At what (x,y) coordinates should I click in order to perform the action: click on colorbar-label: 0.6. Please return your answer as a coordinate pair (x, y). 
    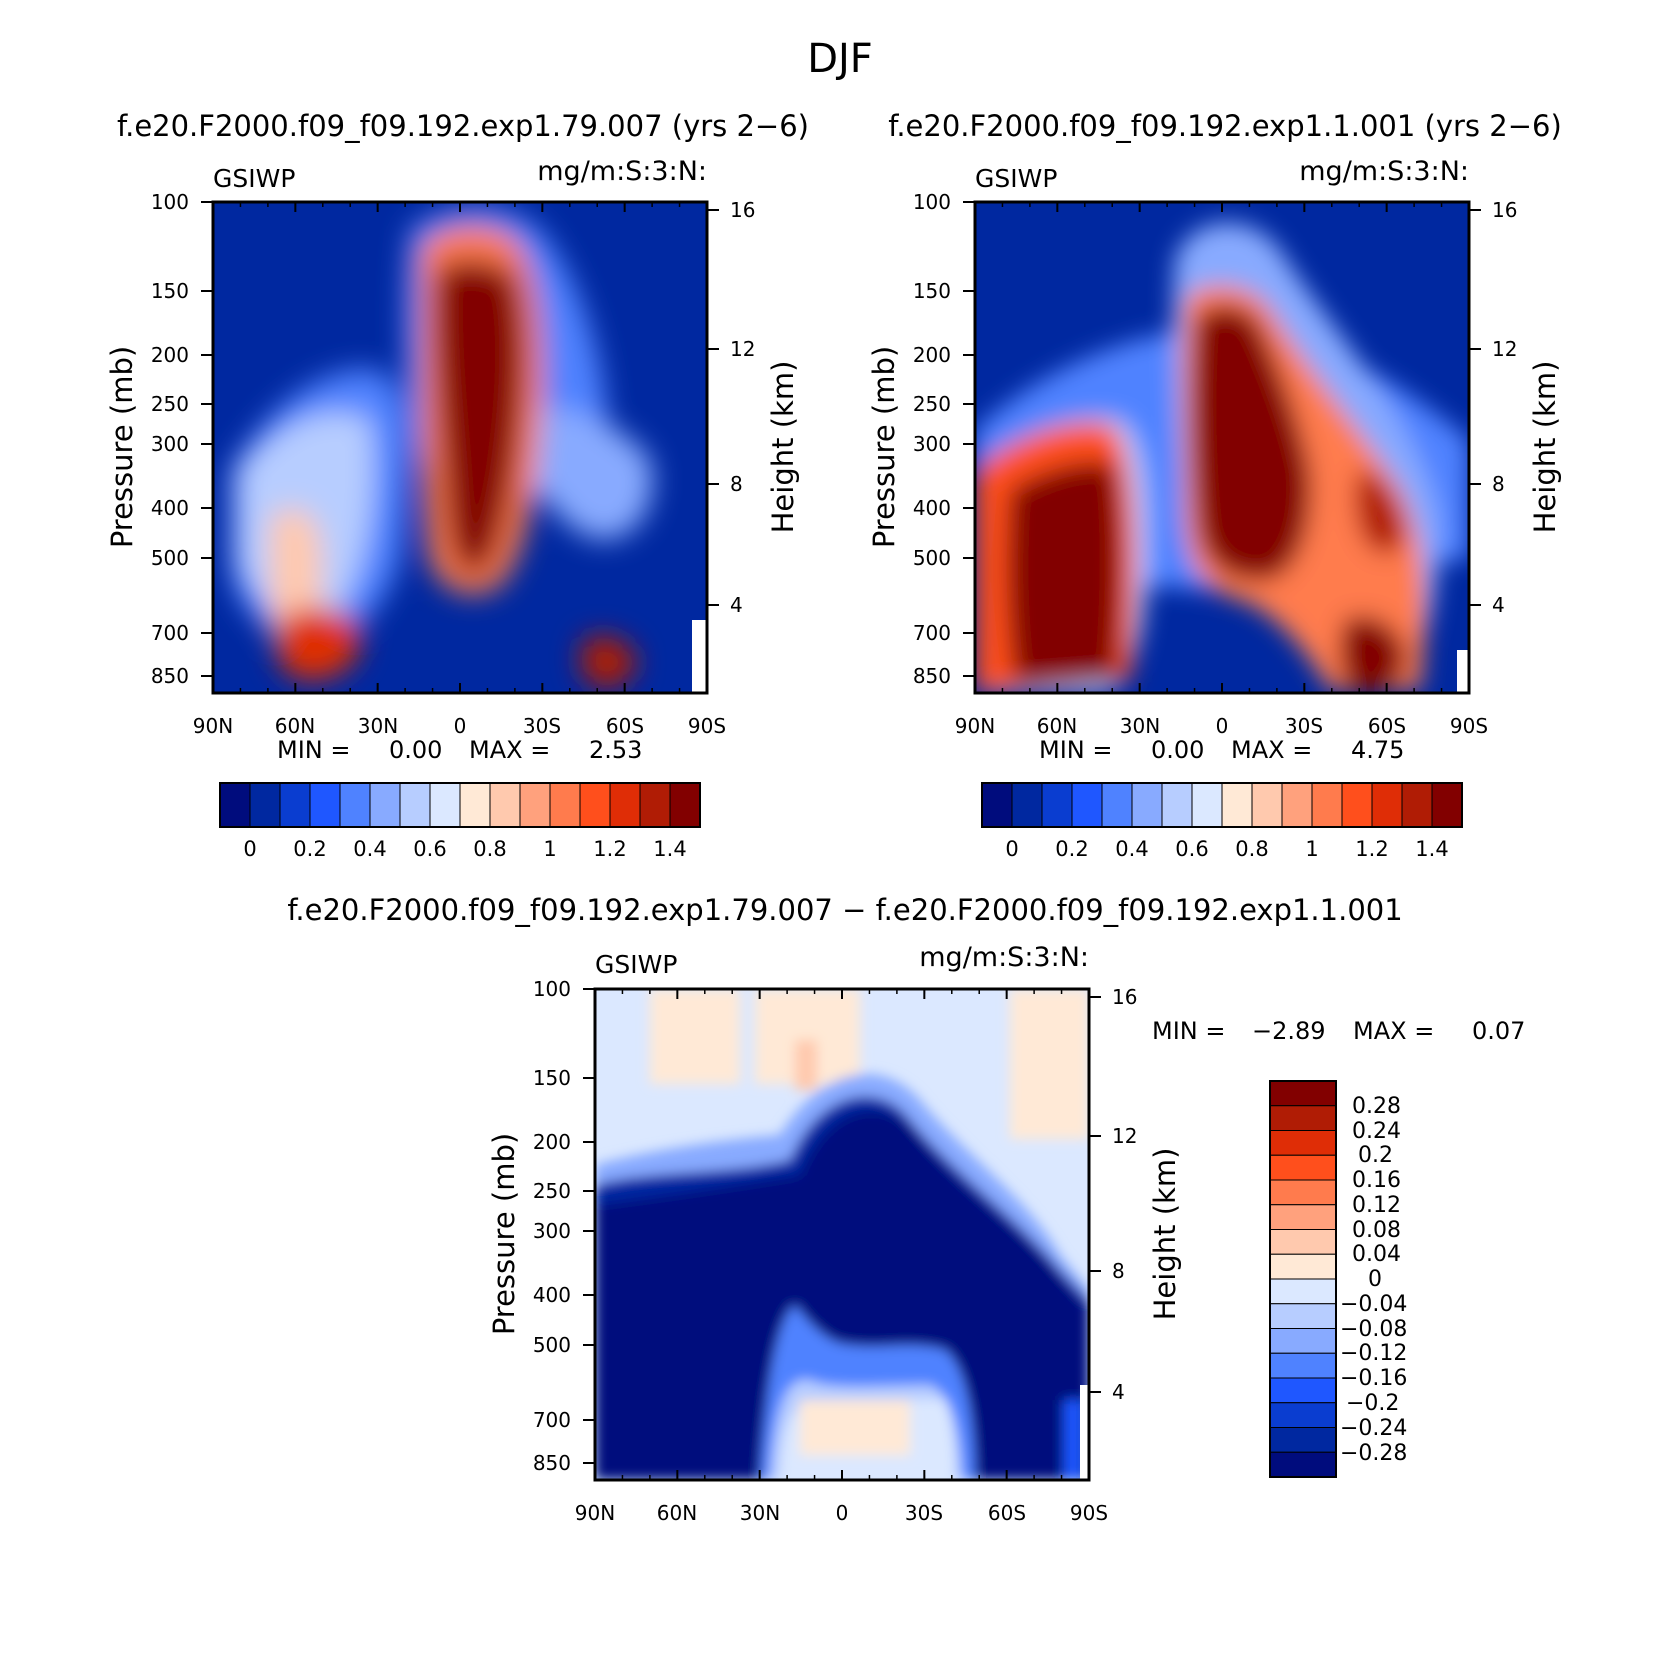
    Looking at the image, I should click on (429, 849).